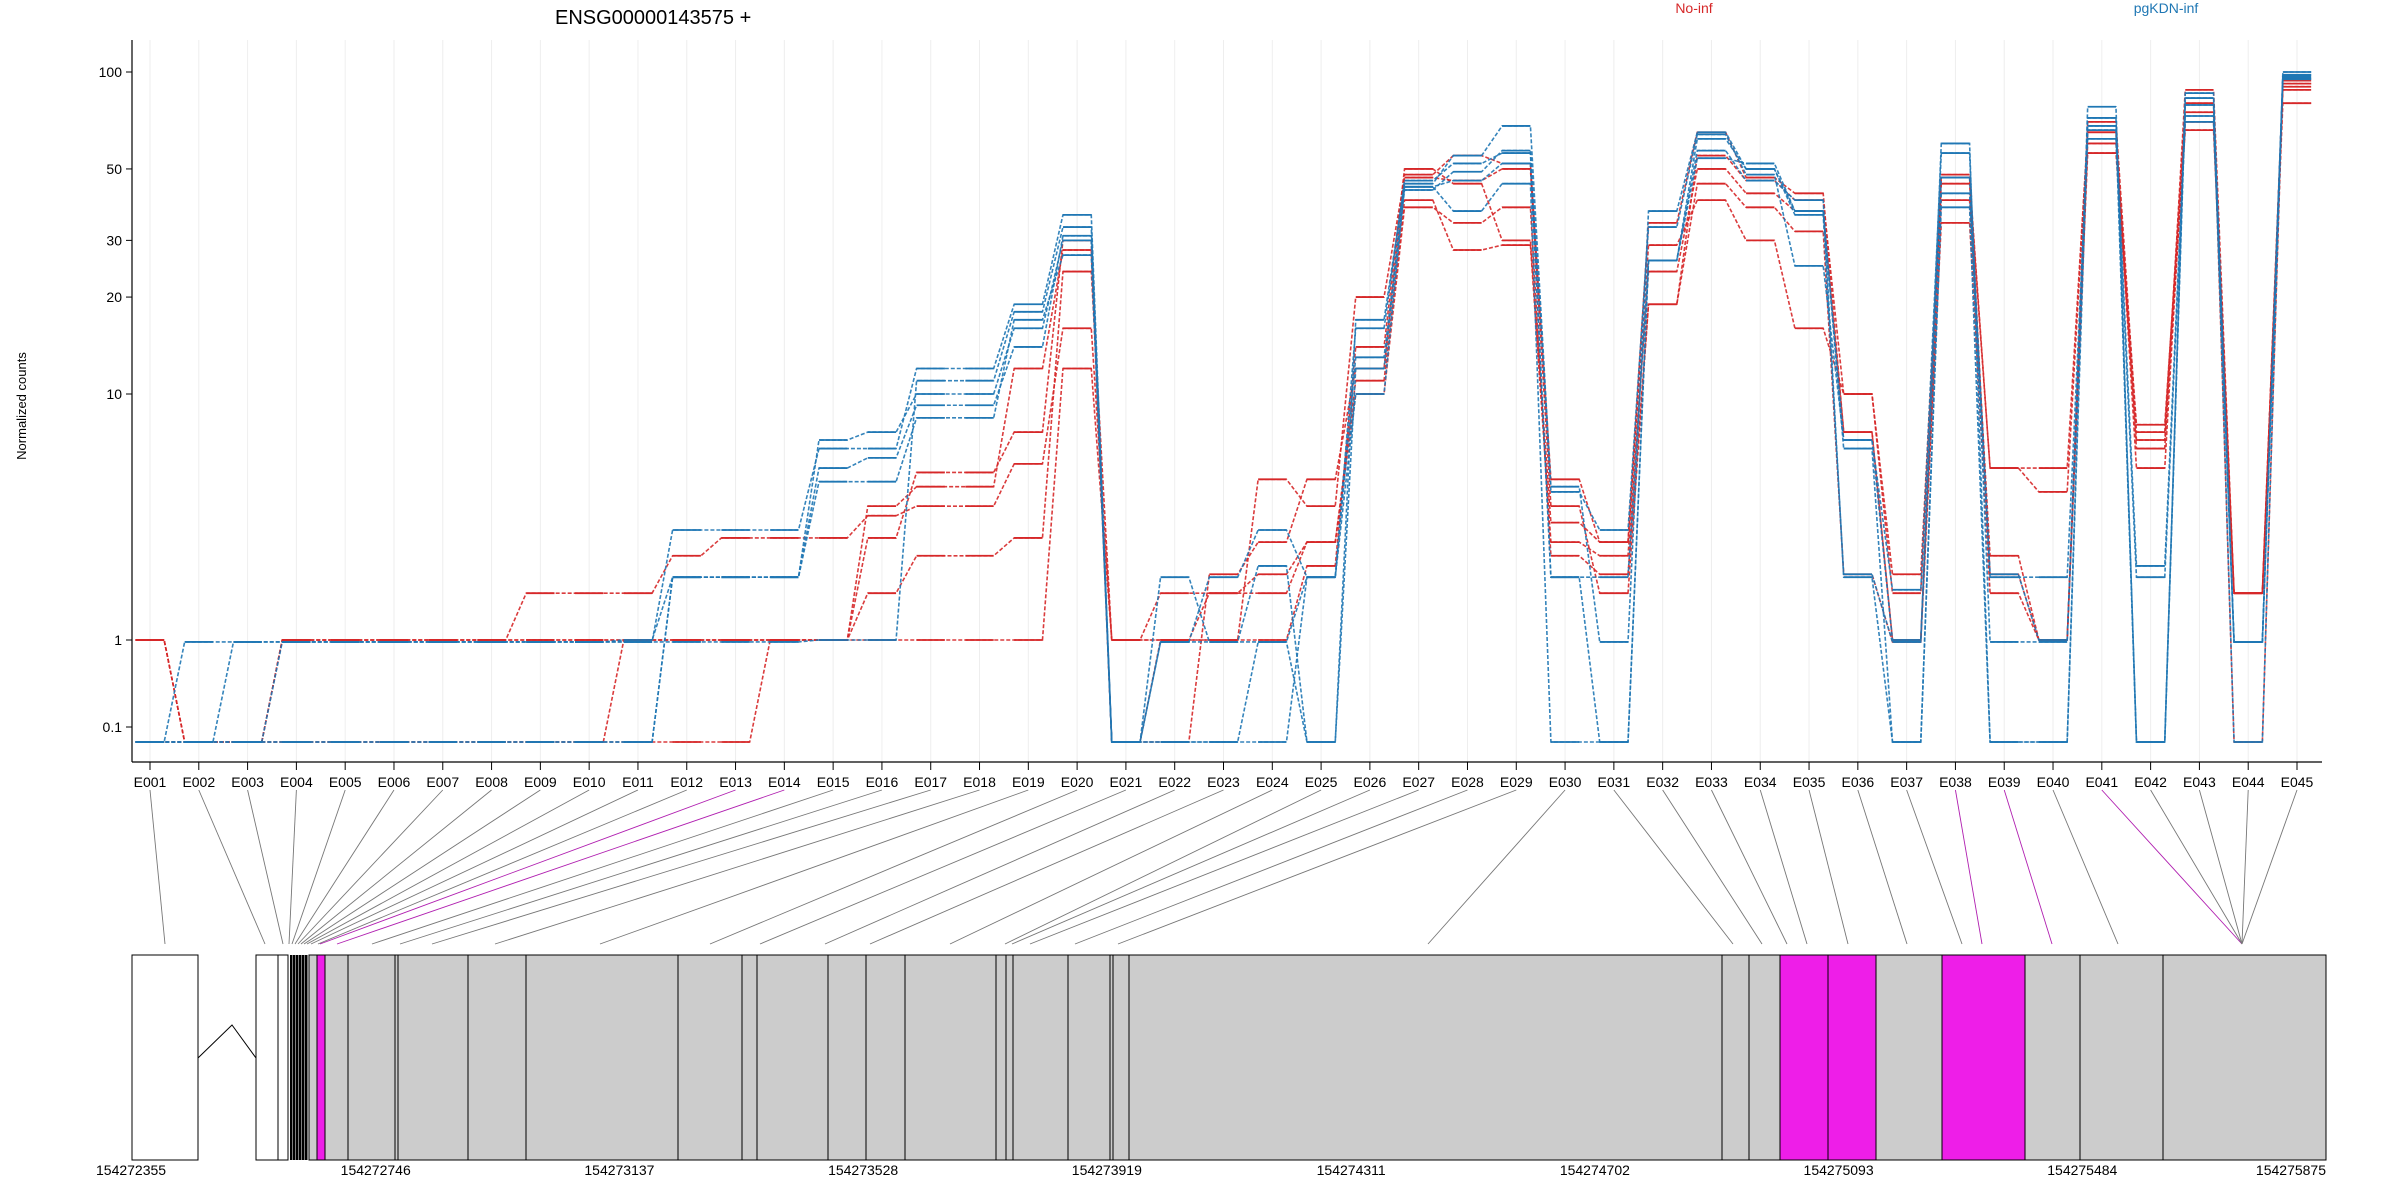 This screenshot has width=2400, height=1200. What do you see at coordinates (1174, 782) in the screenshot?
I see `x-tick-label: E022` at bounding box center [1174, 782].